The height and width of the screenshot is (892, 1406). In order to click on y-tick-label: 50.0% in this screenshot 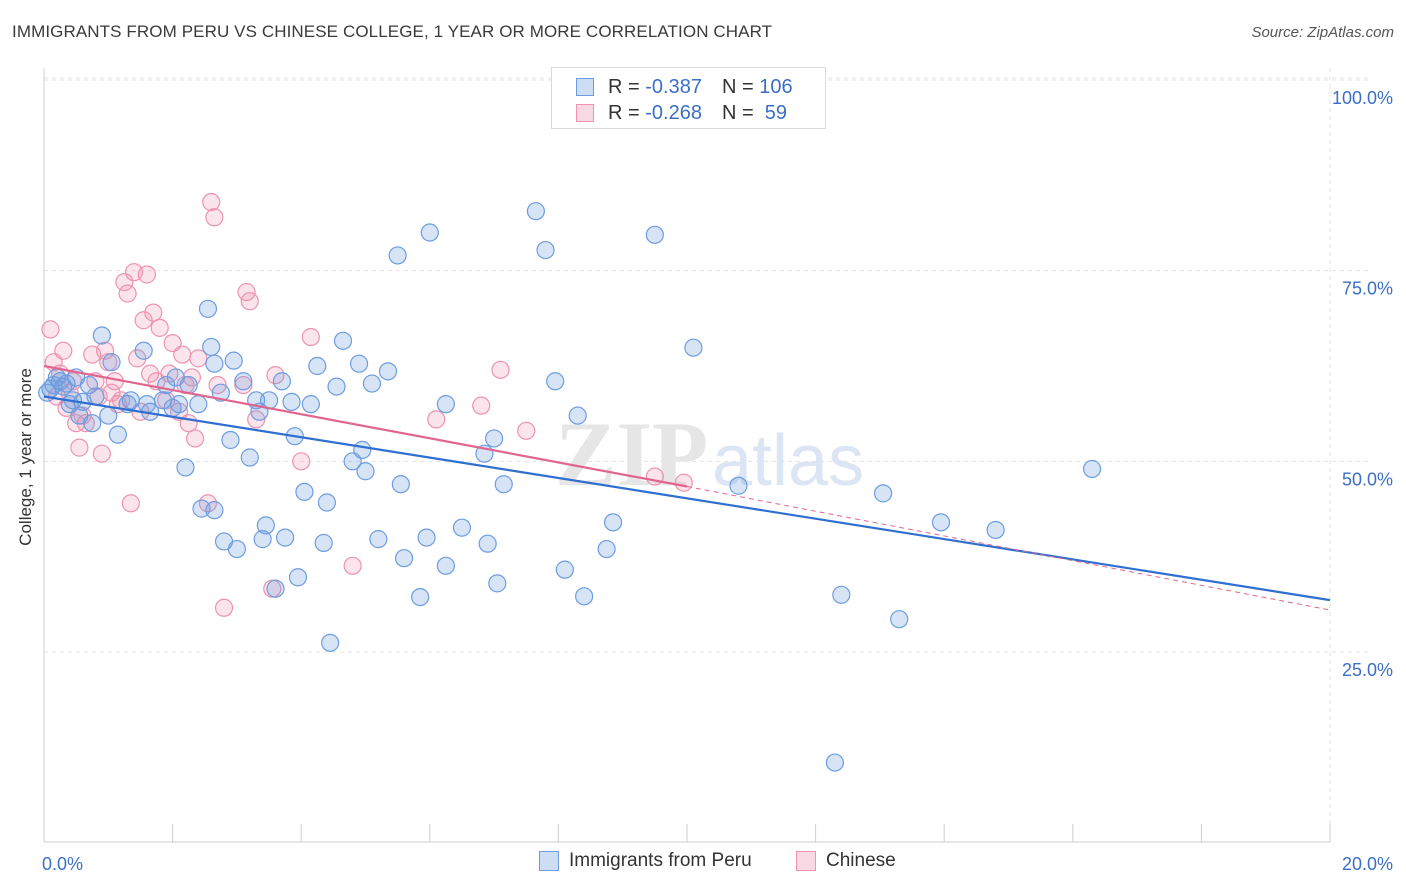, I will do `click(1367, 479)`.